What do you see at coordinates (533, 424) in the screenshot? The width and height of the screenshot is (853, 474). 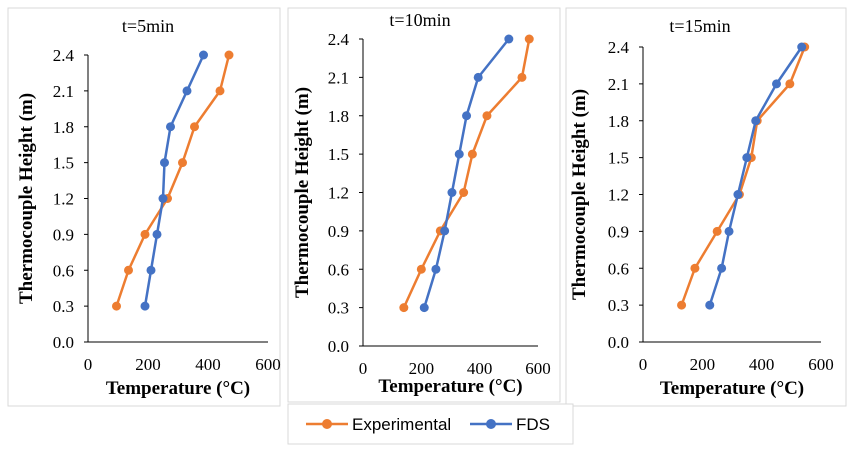 I see `legend-fds-label: FDS` at bounding box center [533, 424].